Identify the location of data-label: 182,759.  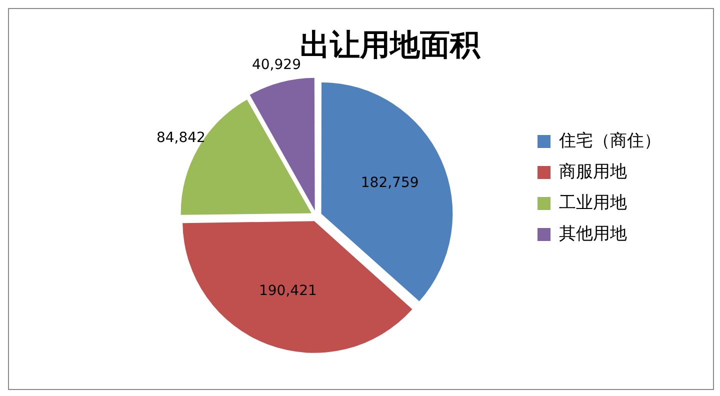
(389, 182).